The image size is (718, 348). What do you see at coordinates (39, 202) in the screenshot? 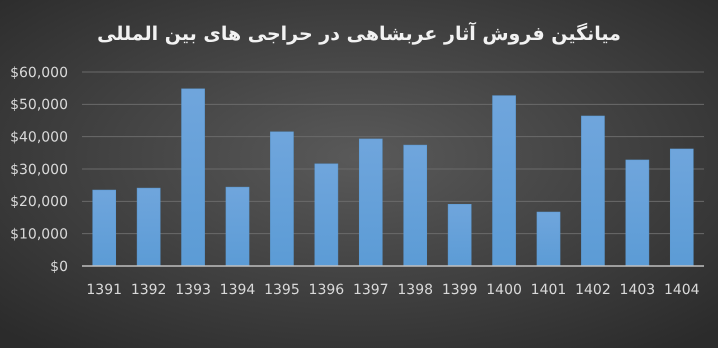
I see `y-tick-label: $20,000` at bounding box center [39, 202].